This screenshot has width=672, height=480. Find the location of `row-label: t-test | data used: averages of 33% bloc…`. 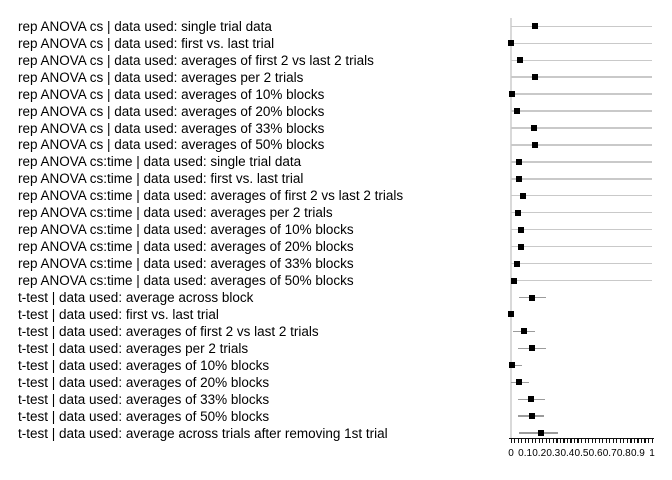

row-label: t-test | data used: averages of 33% bloc… is located at coordinates (144, 399).